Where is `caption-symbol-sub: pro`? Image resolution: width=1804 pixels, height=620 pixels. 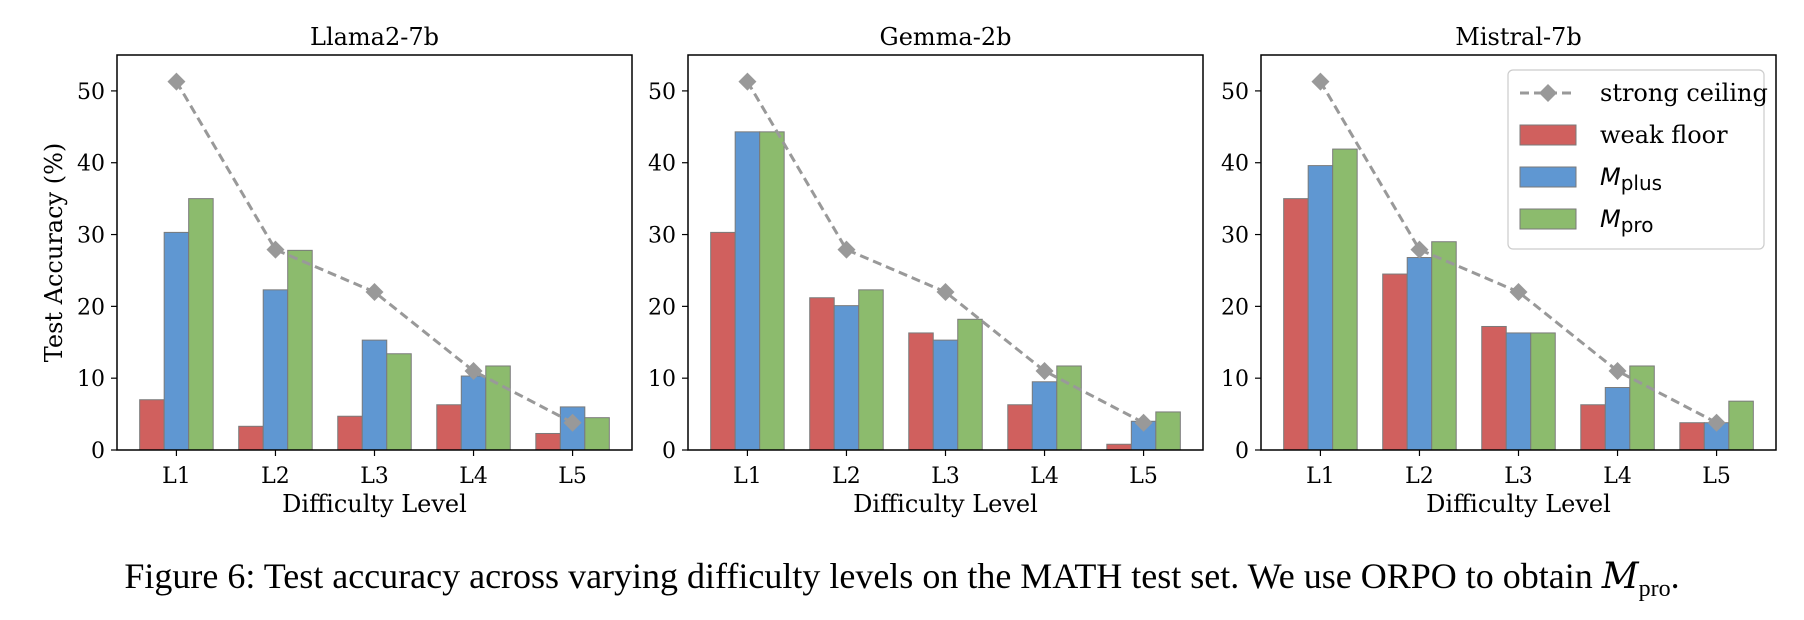 caption-symbol-sub: pro is located at coordinates (1654, 589).